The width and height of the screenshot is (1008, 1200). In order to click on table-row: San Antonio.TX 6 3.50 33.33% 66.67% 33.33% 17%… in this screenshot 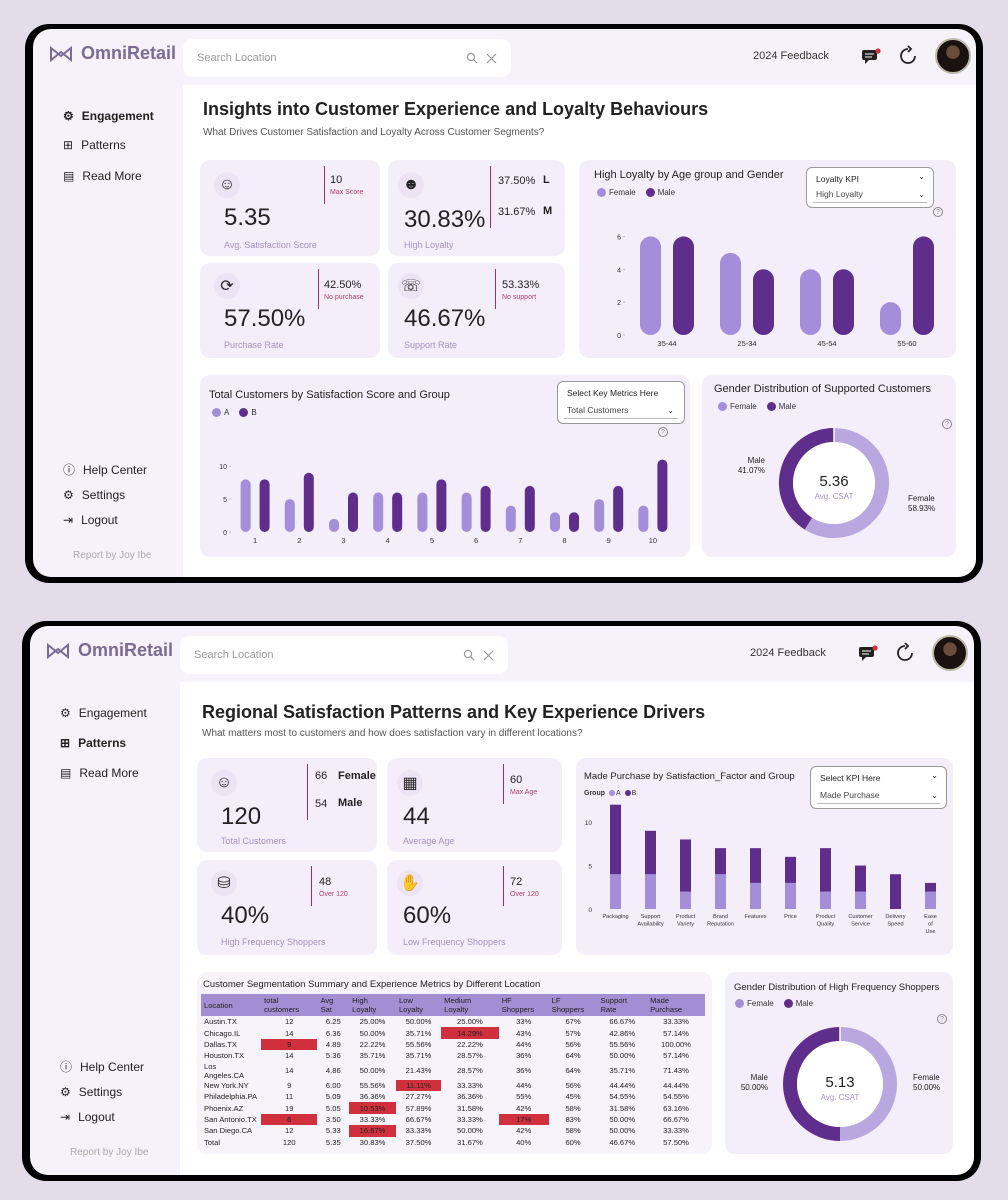, I will do `click(453, 1119)`.